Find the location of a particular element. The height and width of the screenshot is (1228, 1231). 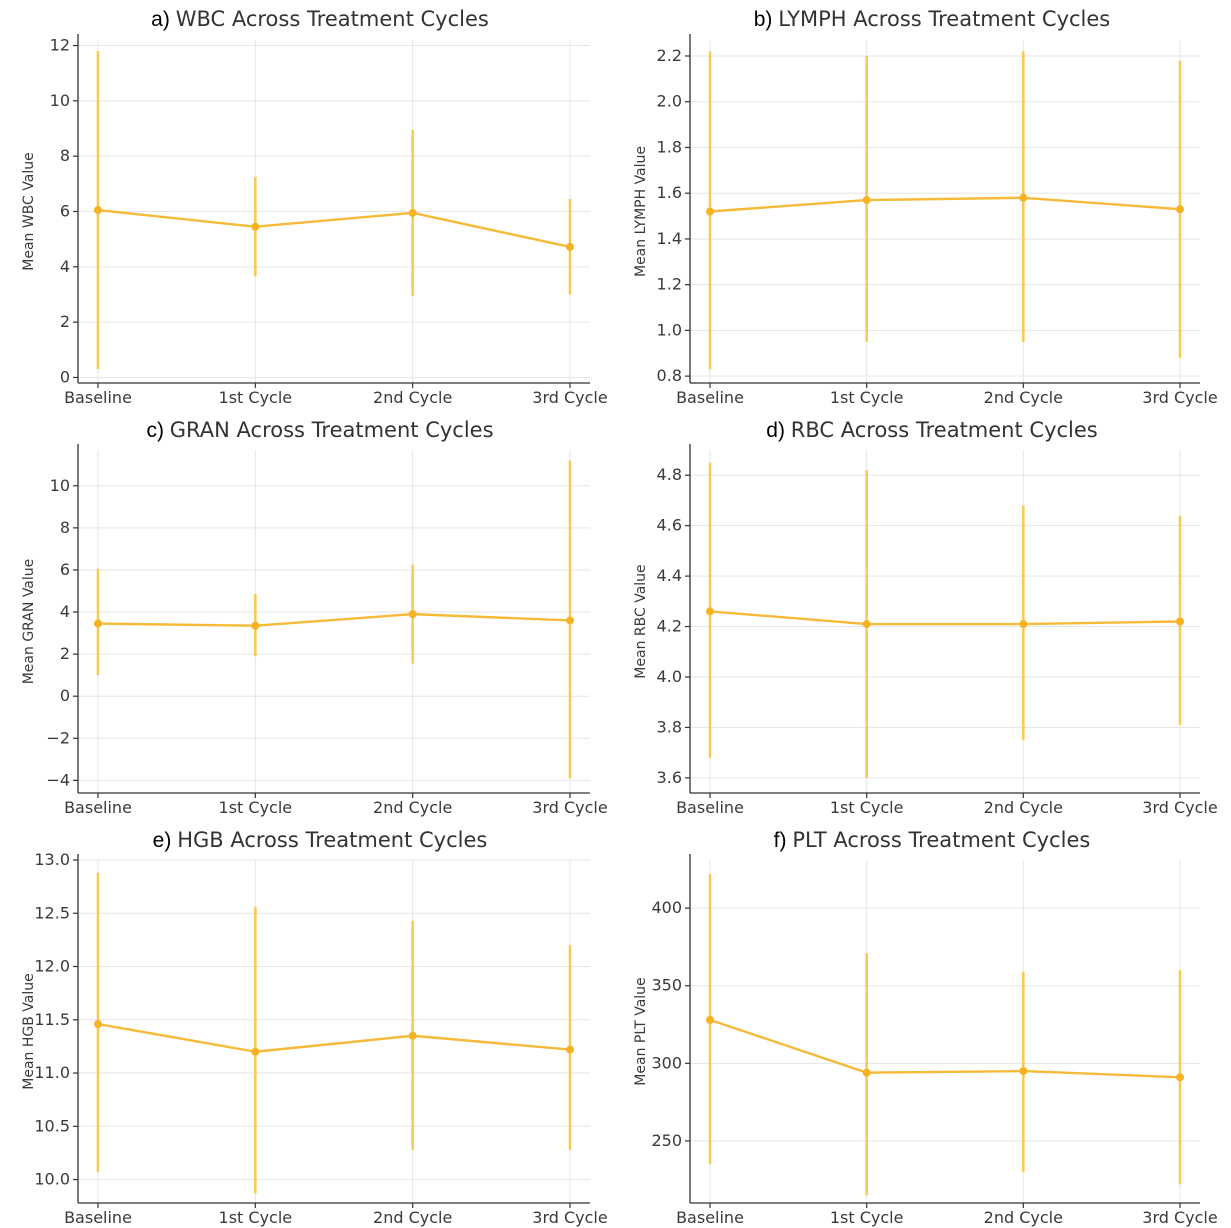

chart-title-text: RBC Across Treatment Cycles is located at coordinates (944, 430).